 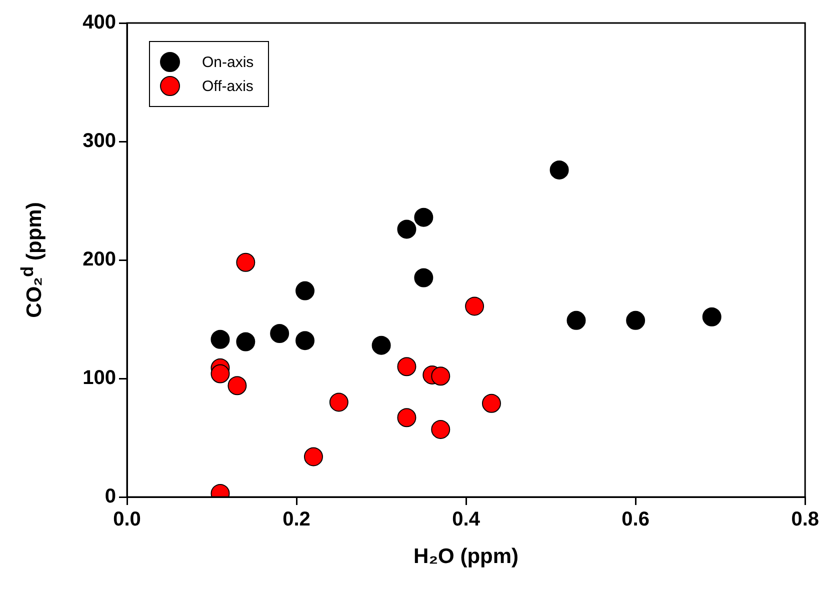 What do you see at coordinates (466, 519) in the screenshot?
I see `x-tick-label: 0.4` at bounding box center [466, 519].